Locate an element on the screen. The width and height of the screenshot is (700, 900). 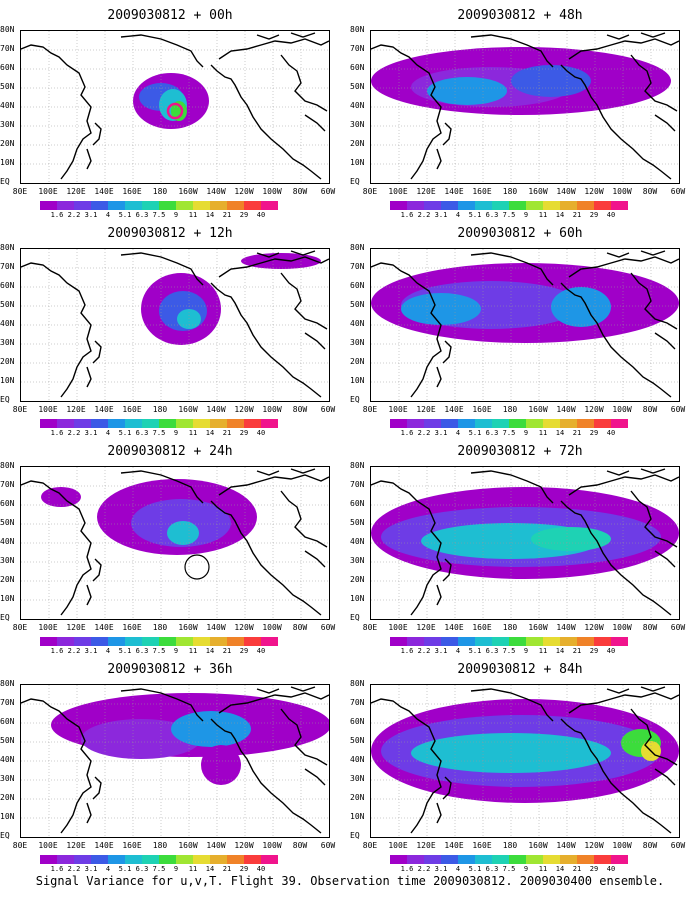
longitude-label: 140W is located at coordinates (566, 191).